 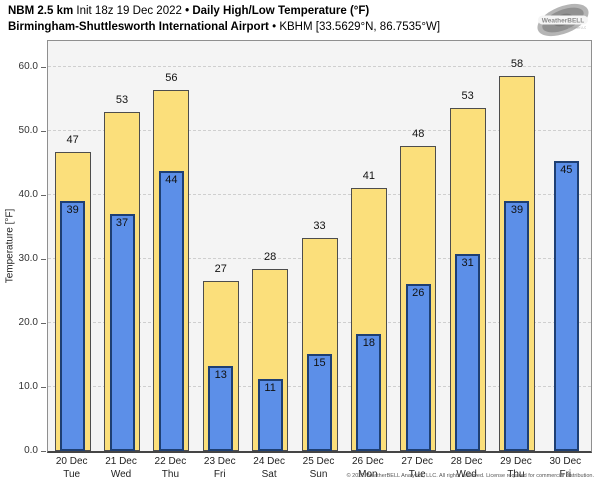 What do you see at coordinates (10, 246) in the screenshot?
I see `y-axis-title: Temperature [°F]` at bounding box center [10, 246].